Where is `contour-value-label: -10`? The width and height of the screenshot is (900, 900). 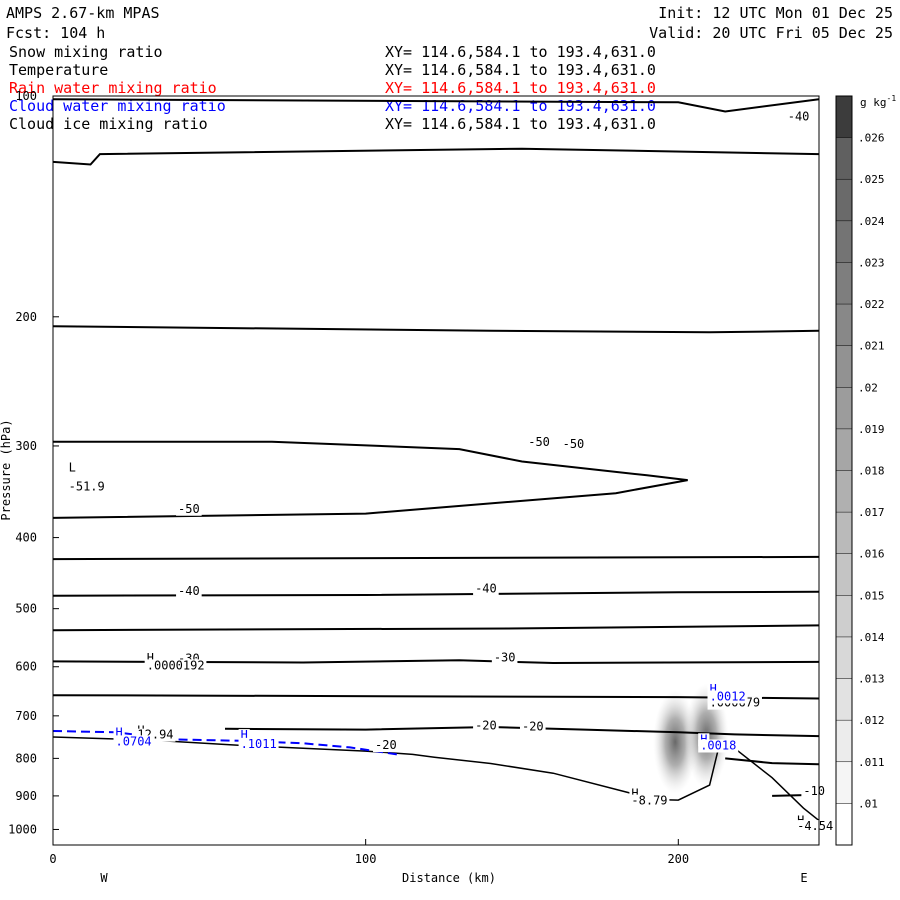
contour-value-label: -10 is located at coordinates (814, 791).